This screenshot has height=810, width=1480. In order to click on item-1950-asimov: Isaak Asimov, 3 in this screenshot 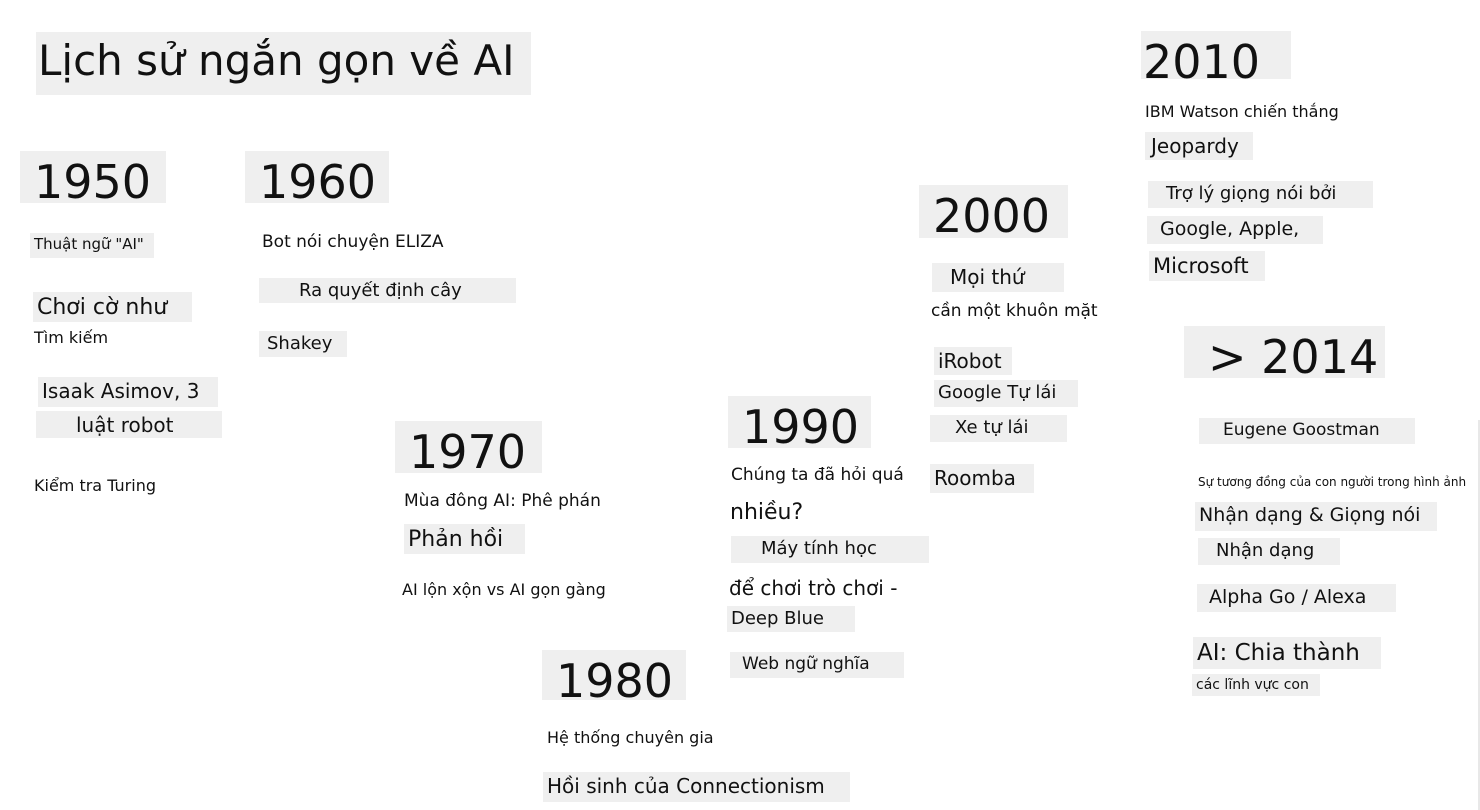, I will do `click(128, 392)`.